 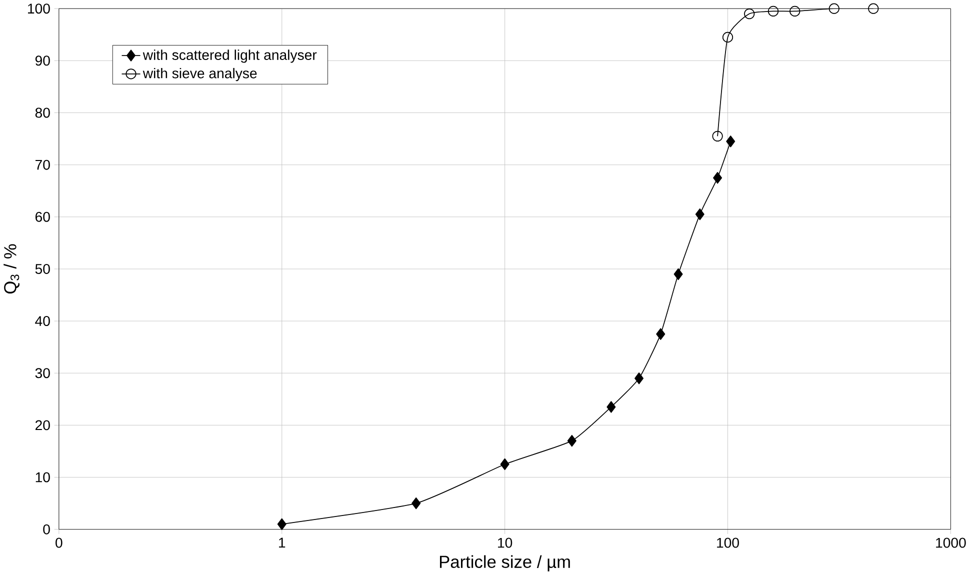 What do you see at coordinates (229, 56) in the screenshot?
I see `legend-label: with scattered light analyser` at bounding box center [229, 56].